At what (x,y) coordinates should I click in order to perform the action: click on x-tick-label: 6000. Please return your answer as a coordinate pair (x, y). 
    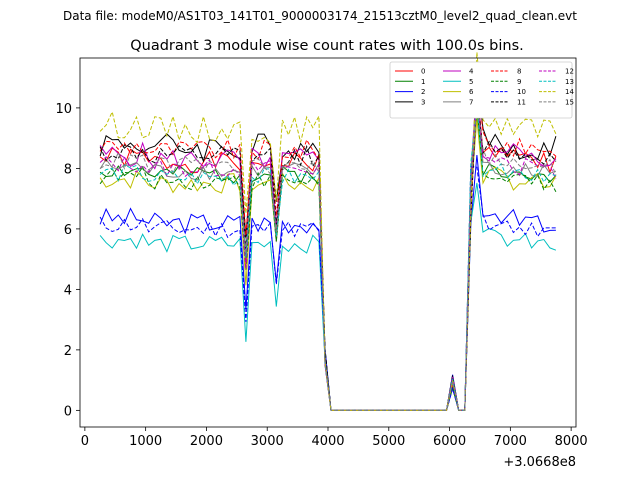
    Looking at the image, I should click on (449, 441).